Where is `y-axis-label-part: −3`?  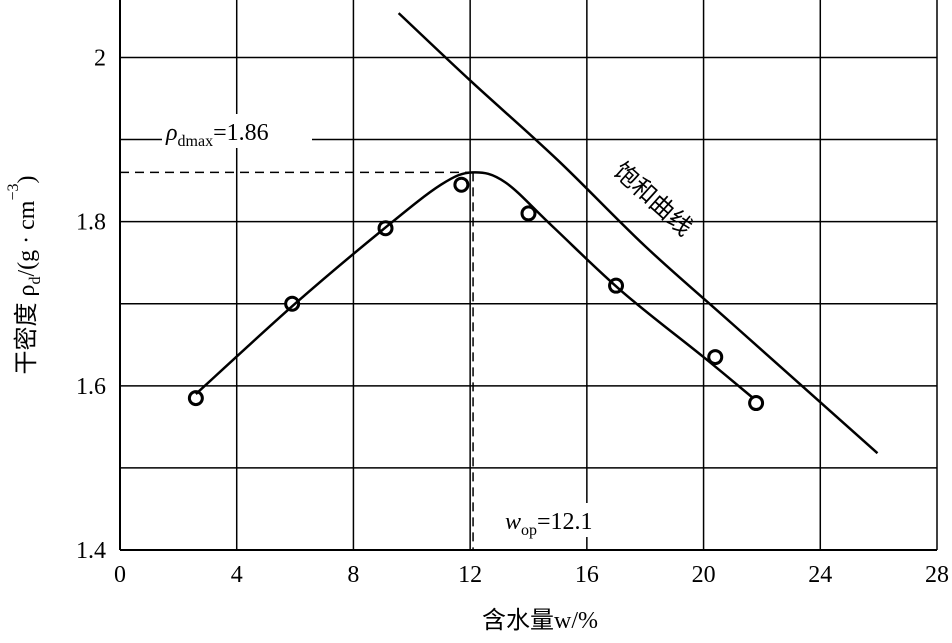 y-axis-label-part: −3 is located at coordinates (13, 192).